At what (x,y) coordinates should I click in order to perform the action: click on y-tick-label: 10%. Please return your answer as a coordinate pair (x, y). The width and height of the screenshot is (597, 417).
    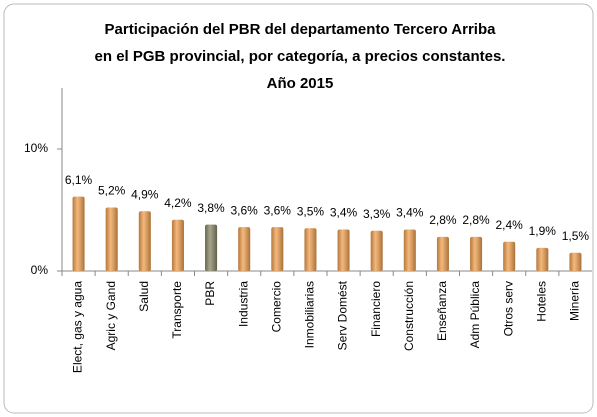
    Looking at the image, I should click on (36, 148).